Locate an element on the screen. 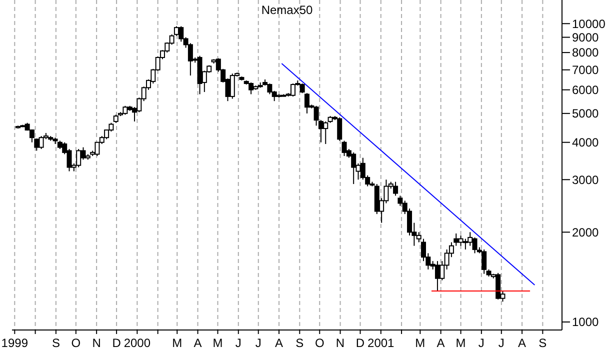 The image size is (610, 350). y-tick-label: 6000 is located at coordinates (586, 90).